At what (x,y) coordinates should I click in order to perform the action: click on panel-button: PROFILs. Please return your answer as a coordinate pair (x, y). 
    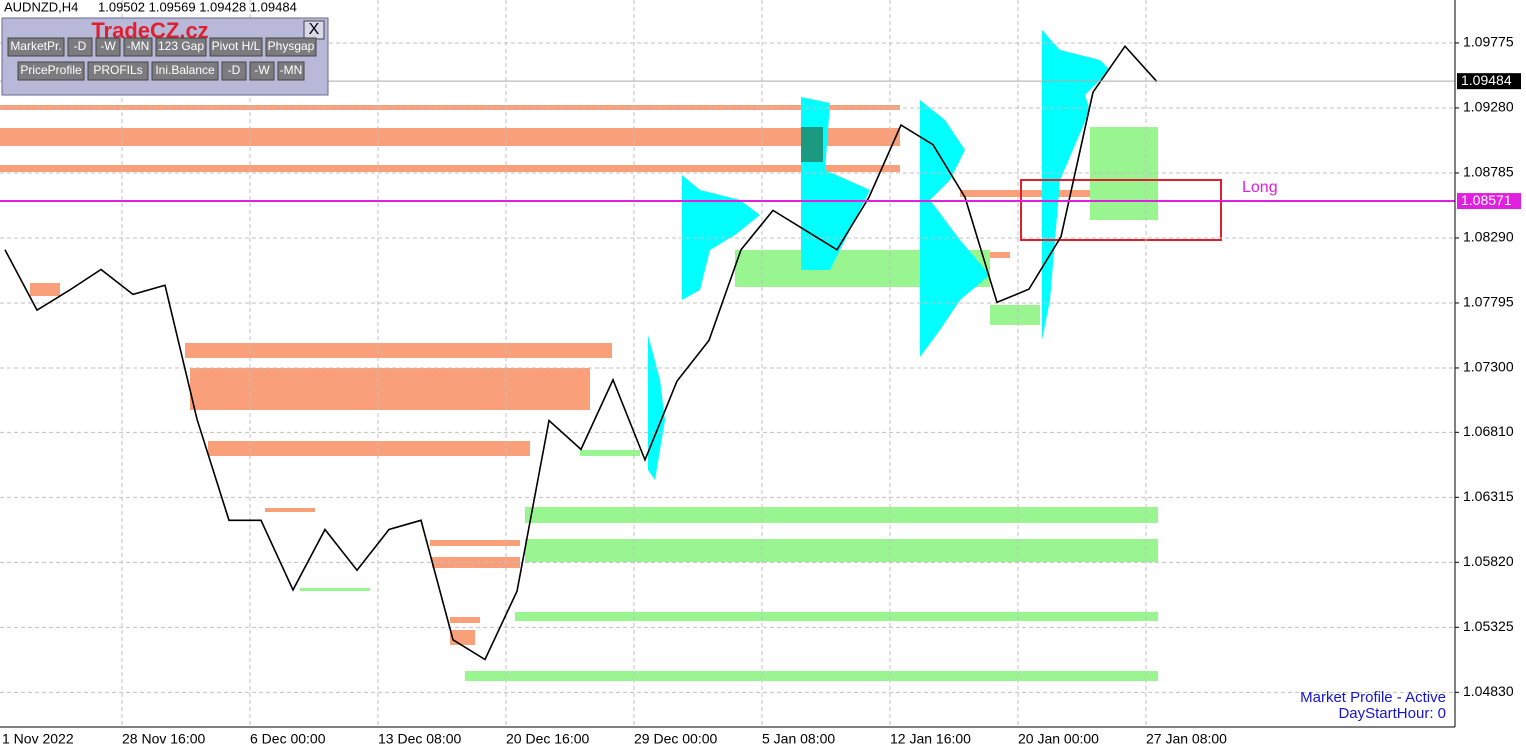
    Looking at the image, I should click on (118, 71).